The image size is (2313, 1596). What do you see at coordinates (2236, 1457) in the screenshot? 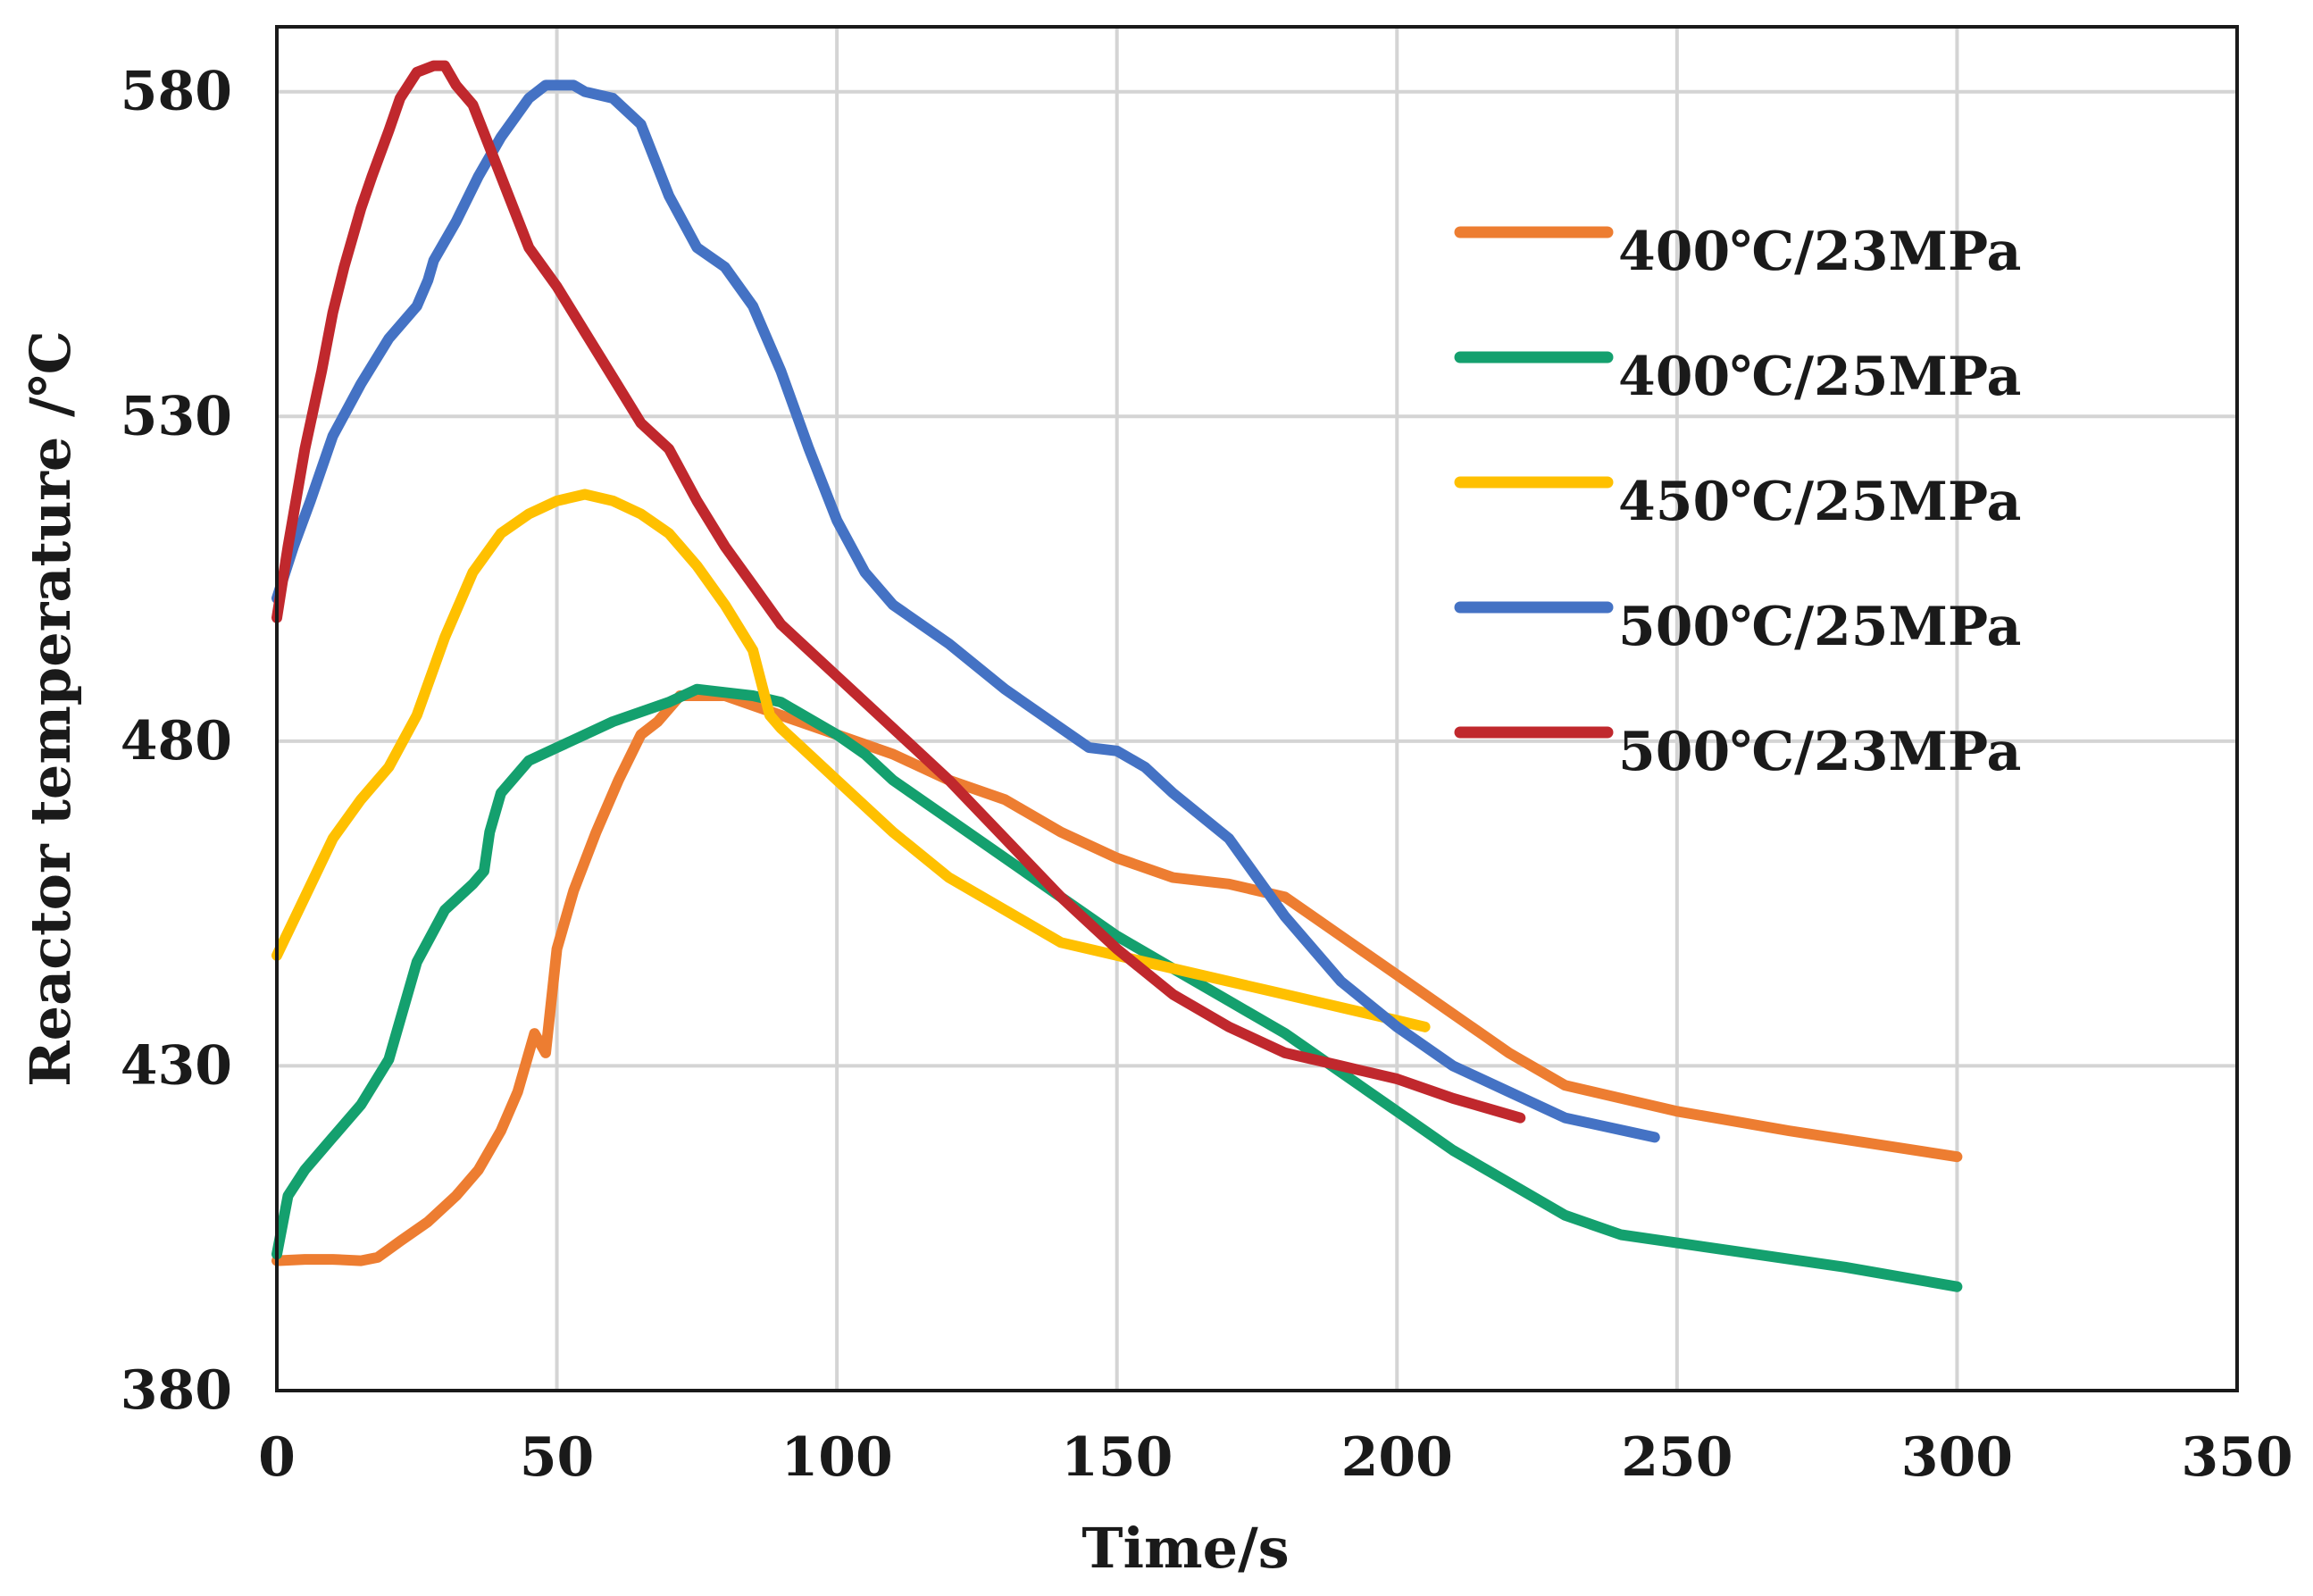
I see `x-tick-label: 350` at bounding box center [2236, 1457].